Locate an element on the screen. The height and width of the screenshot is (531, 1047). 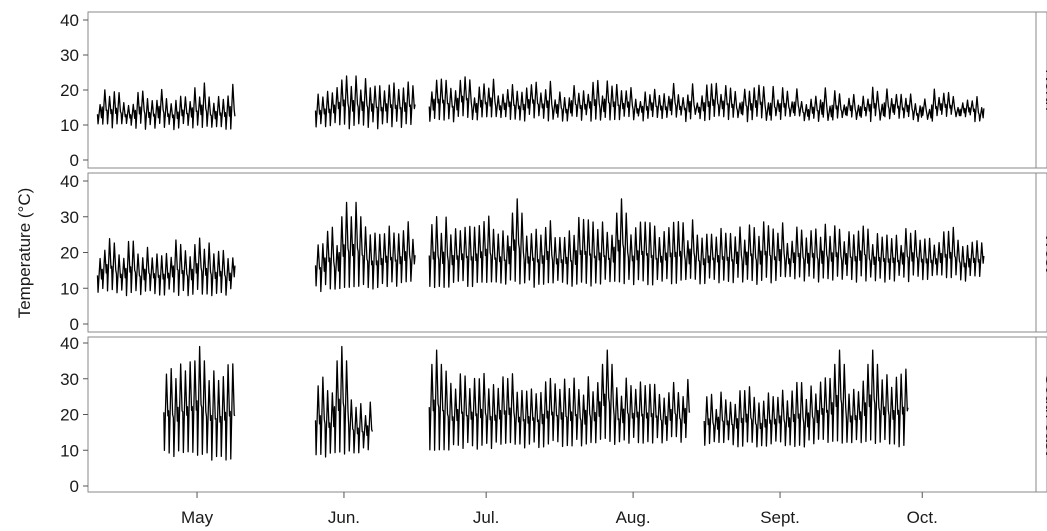
facet-label: South east is located at coordinates (1044, 415).